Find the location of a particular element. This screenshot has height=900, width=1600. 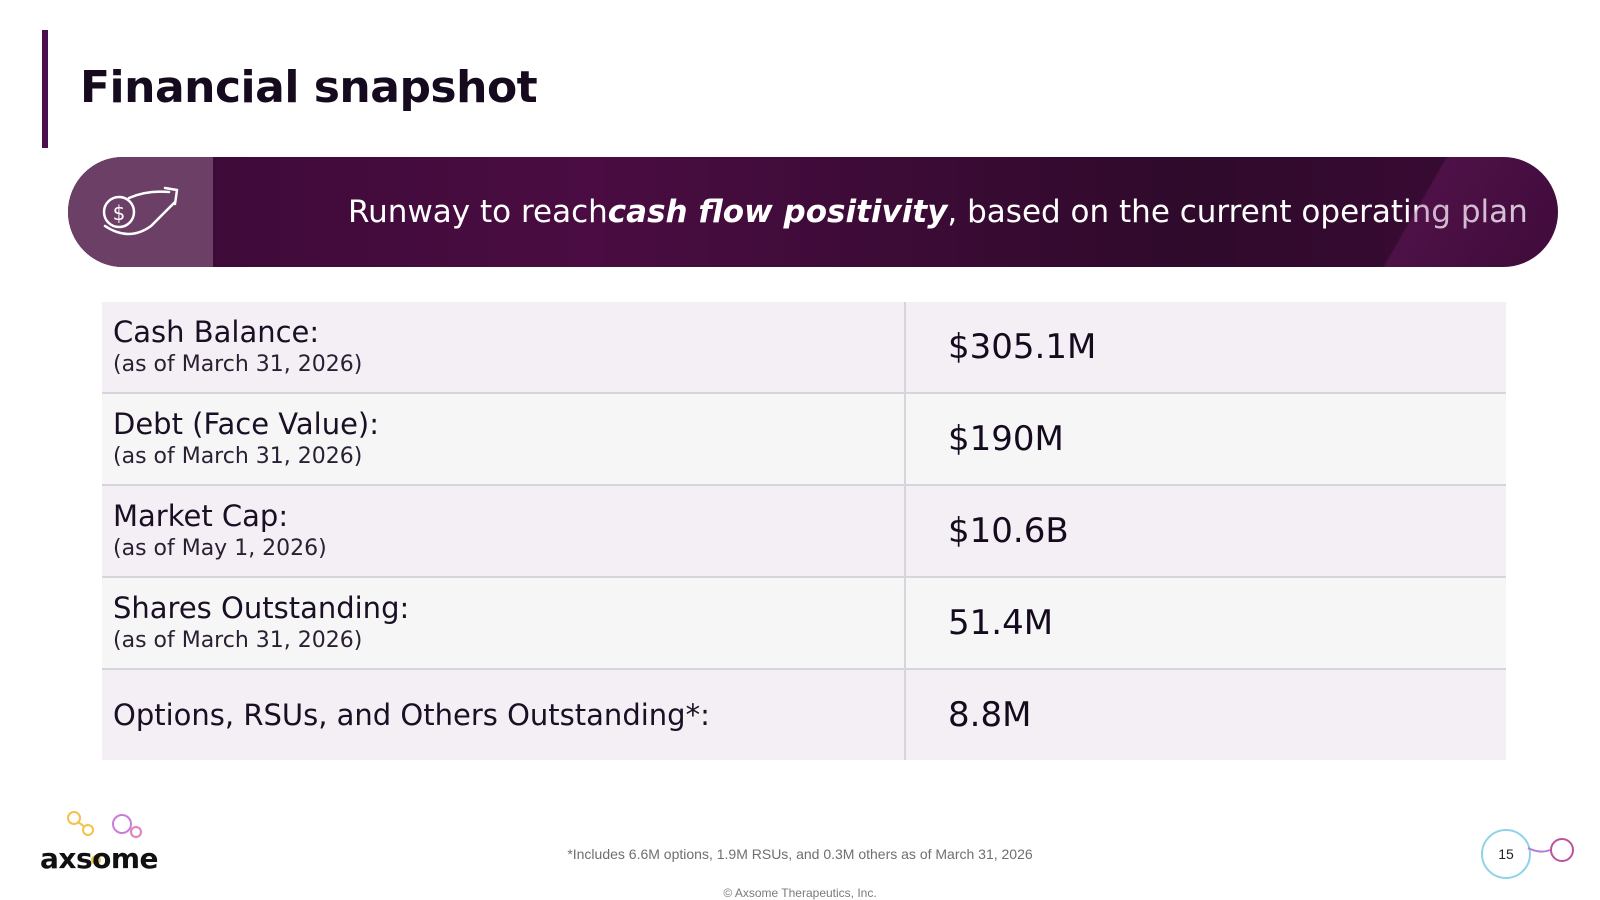

money-growth-icon: $ is located at coordinates (140, 211).